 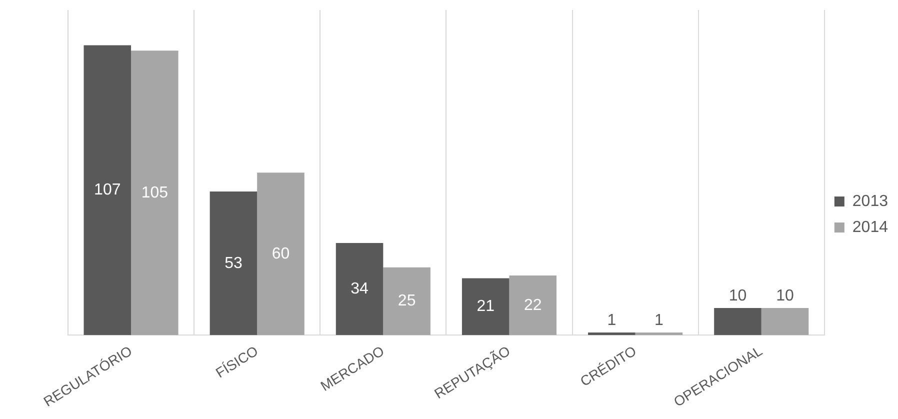 I want to click on data-label: 25, so click(x=407, y=301).